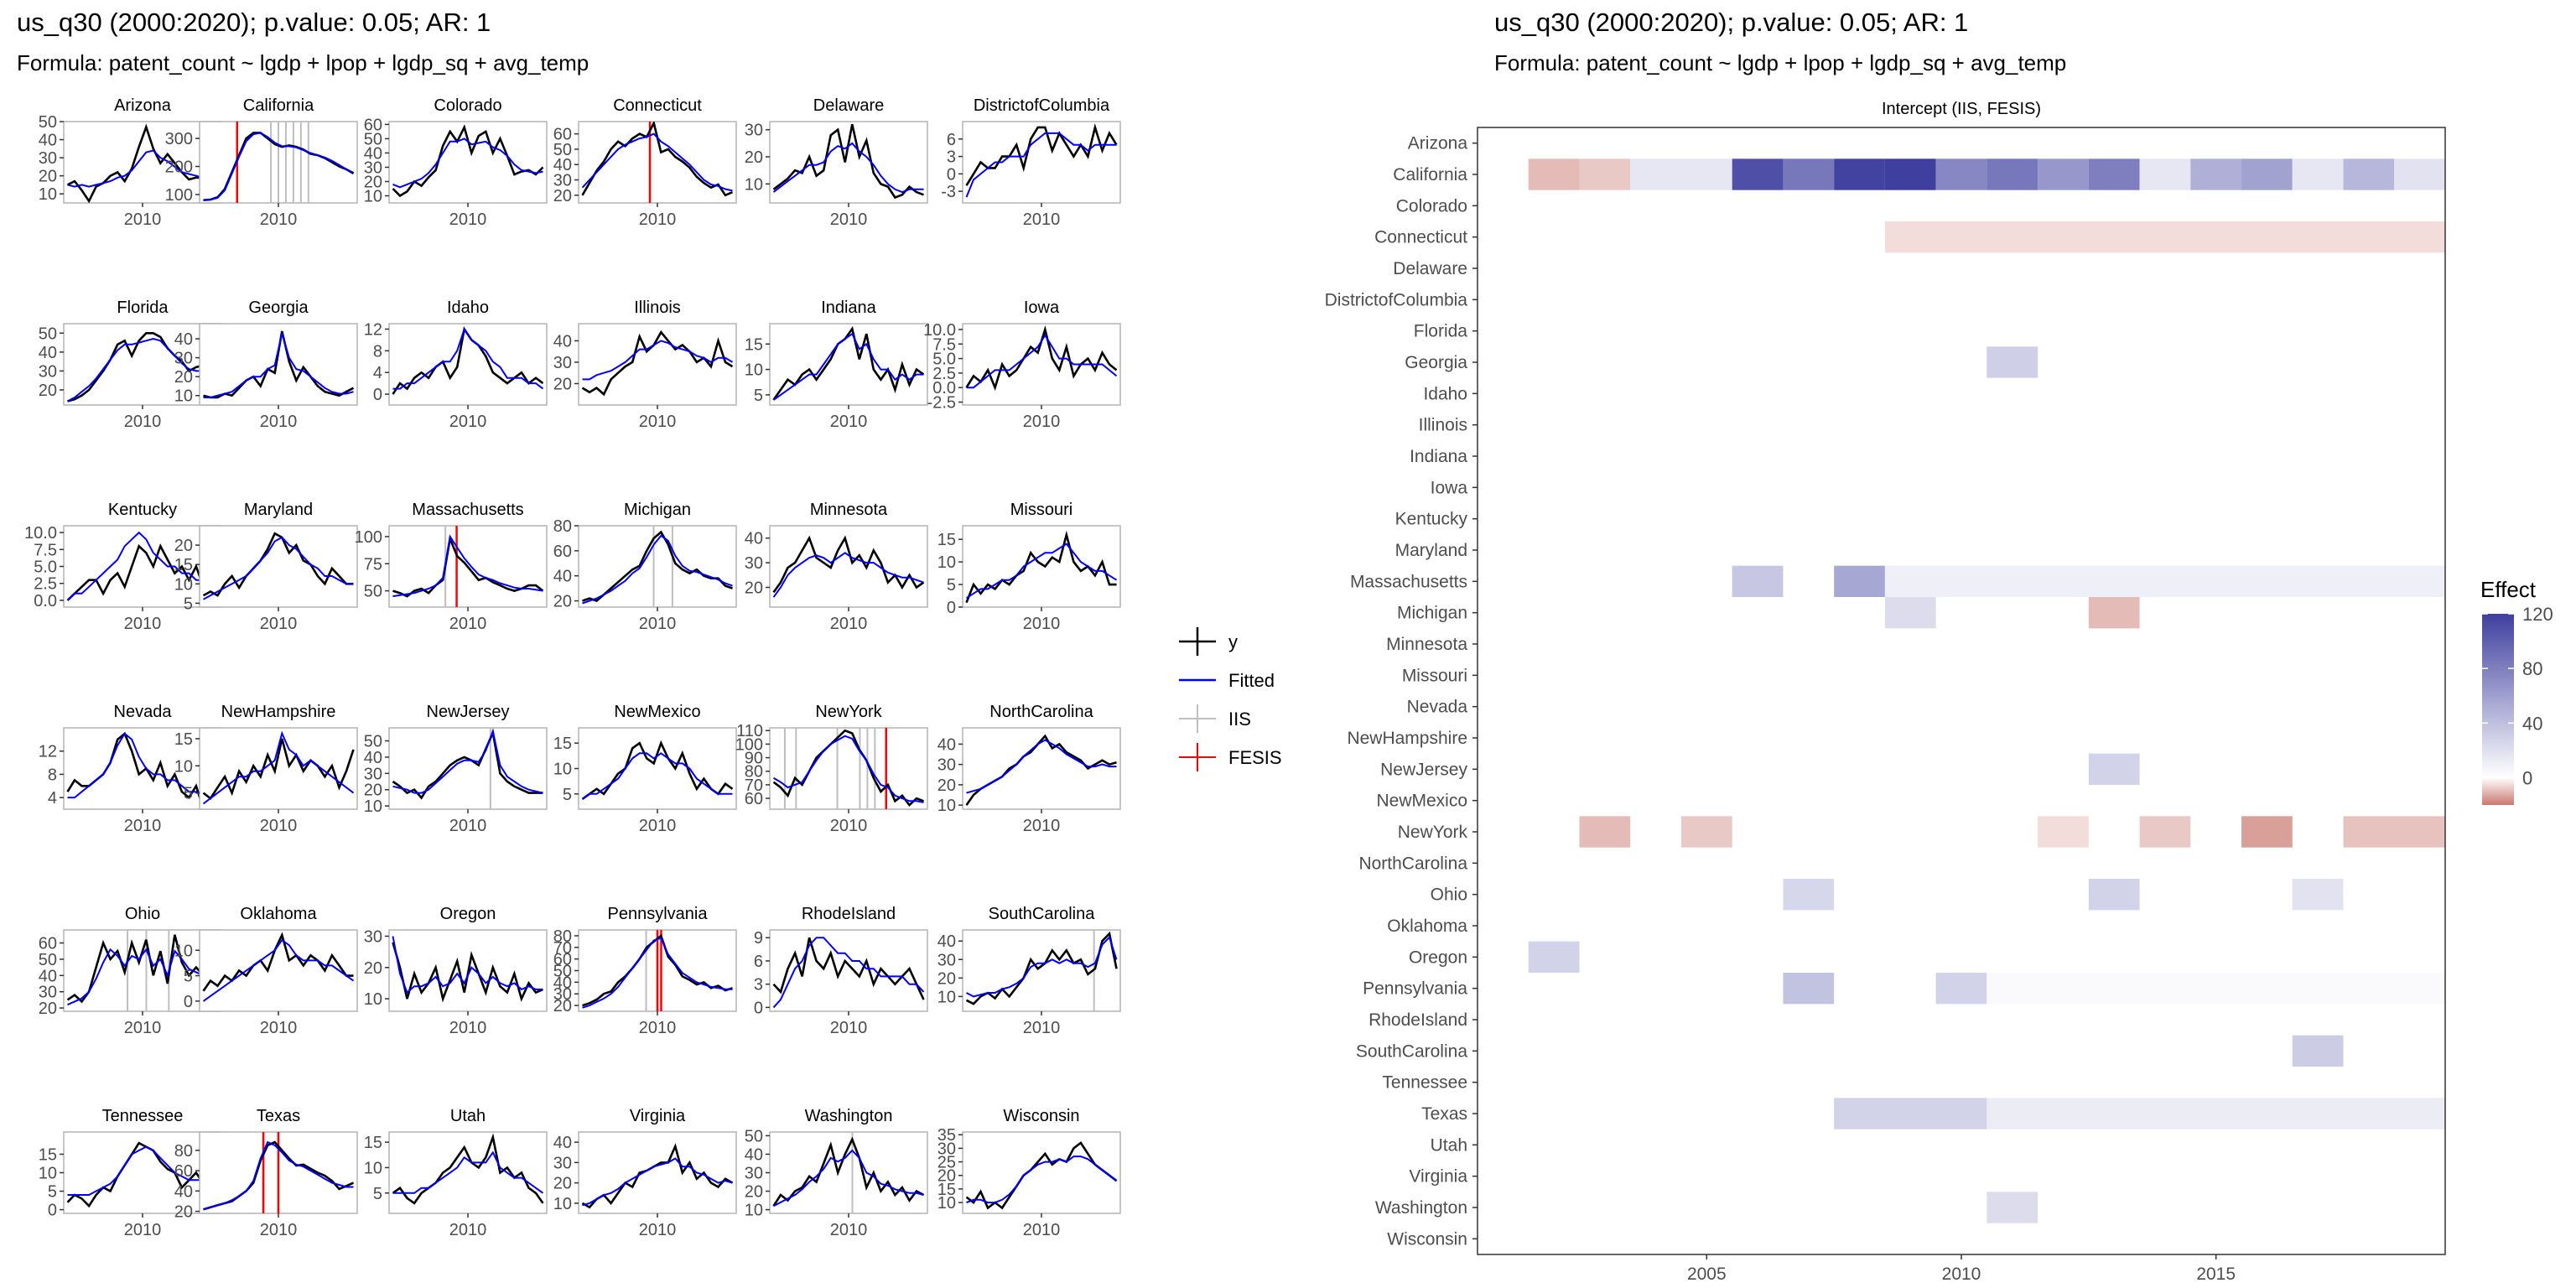 This screenshot has width=2576, height=1288. What do you see at coordinates (1396, 299) in the screenshot?
I see `heat-state-label-districtofcolumbia: DistrictofColumbia` at bounding box center [1396, 299].